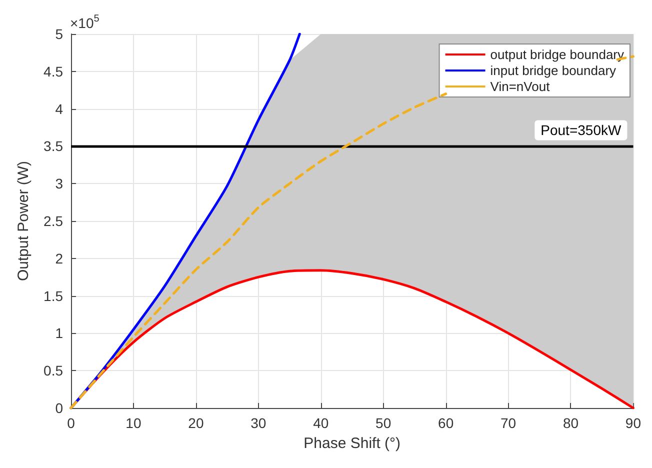 The width and height of the screenshot is (652, 468). I want to click on y-tick-label: 1, so click(59, 333).